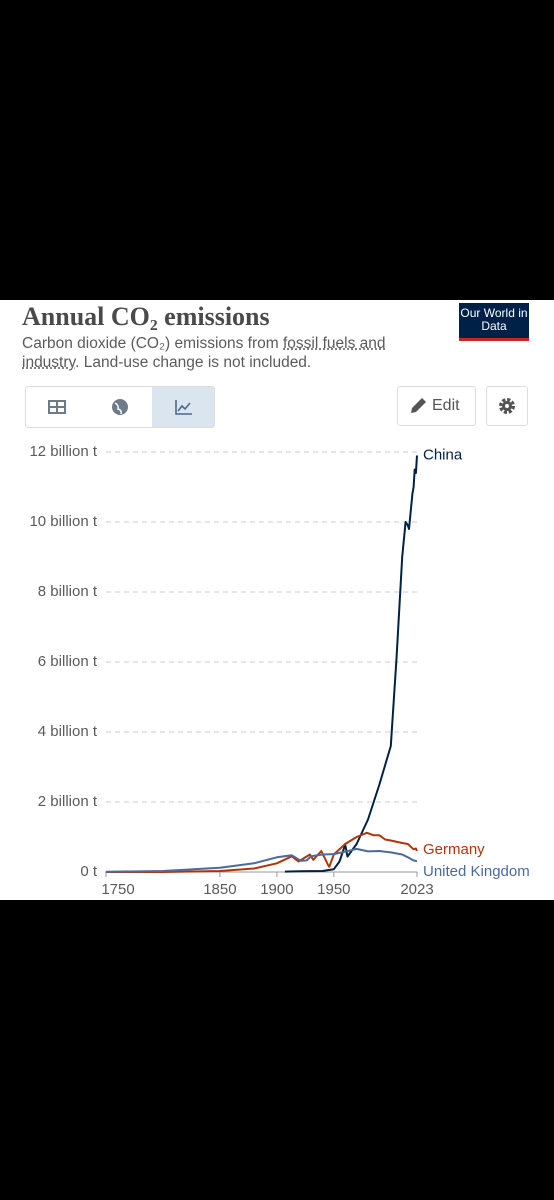 The height and width of the screenshot is (1200, 554). What do you see at coordinates (204, 353) in the screenshot?
I see `subtitle-link: fossil fuels and industry` at bounding box center [204, 353].